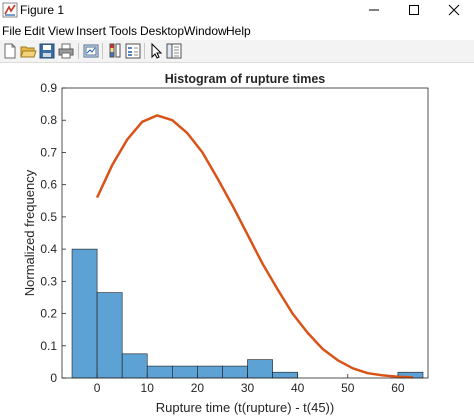 The image size is (474, 418). Describe the element at coordinates (48, 120) in the screenshot. I see `y-tick-label: 0.8` at that location.